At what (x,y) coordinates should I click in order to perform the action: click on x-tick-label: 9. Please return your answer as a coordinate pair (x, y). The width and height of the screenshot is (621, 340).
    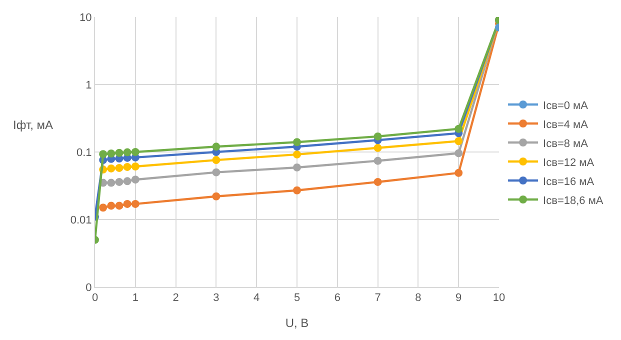
    Looking at the image, I should click on (459, 298).